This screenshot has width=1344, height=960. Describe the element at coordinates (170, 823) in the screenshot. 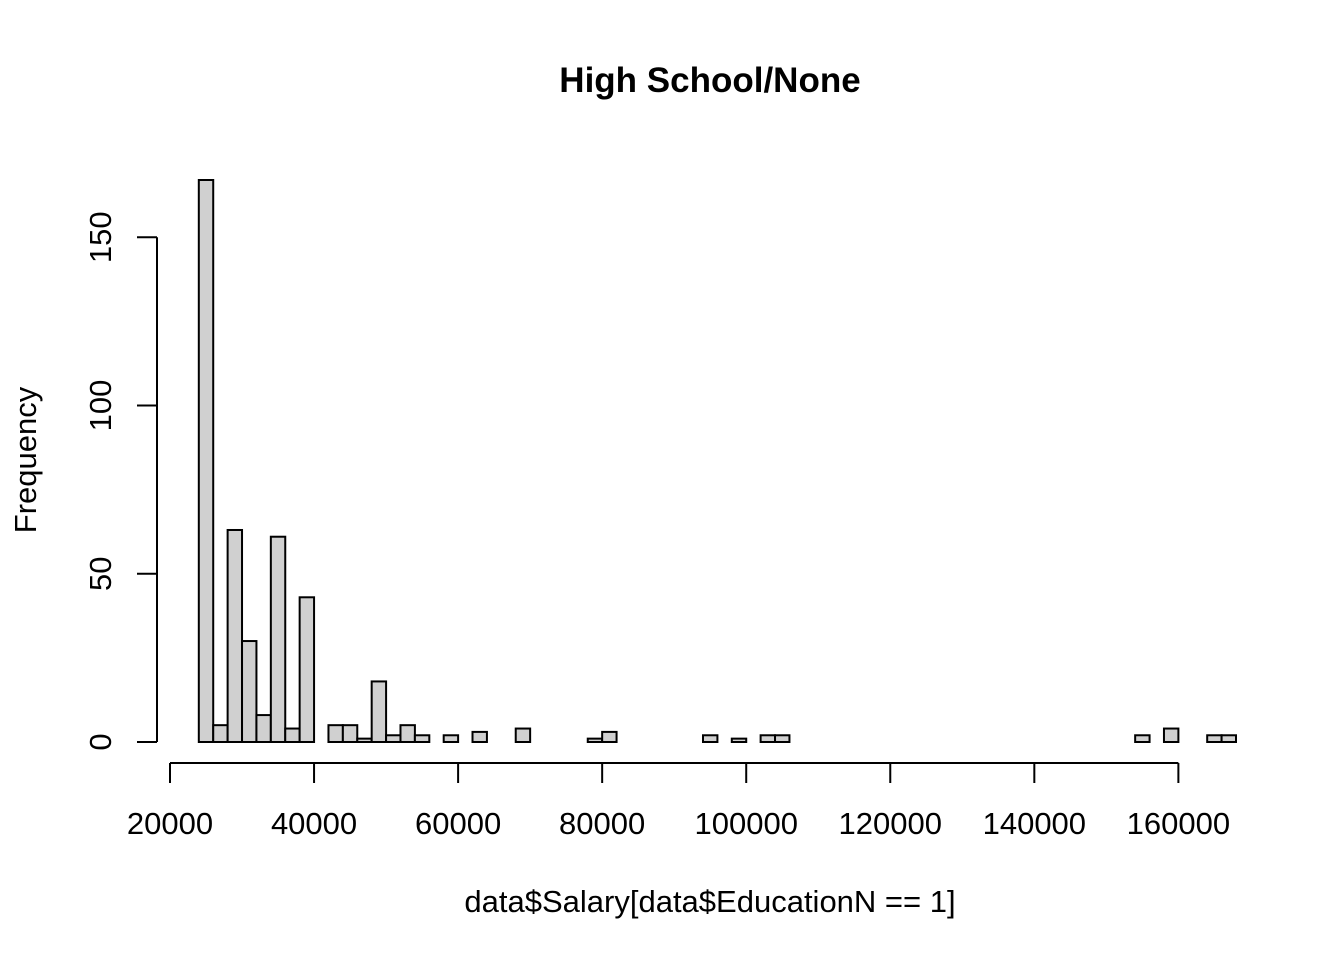

I see `x-tick-label: 20000` at that location.